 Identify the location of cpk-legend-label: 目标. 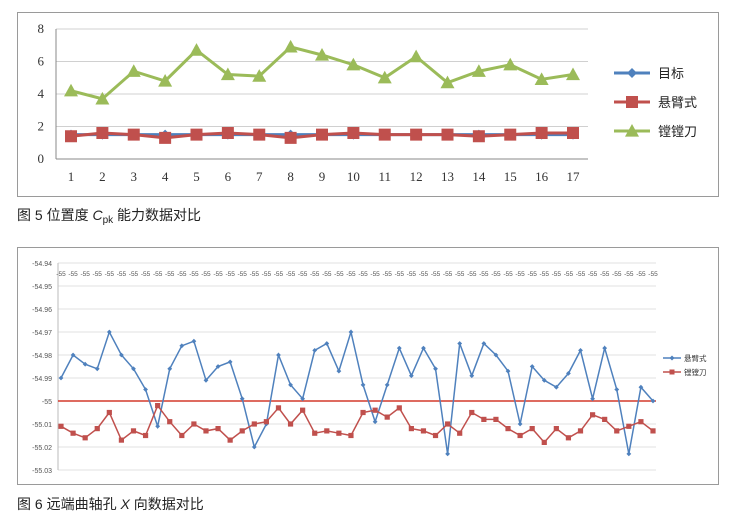
(671, 73).